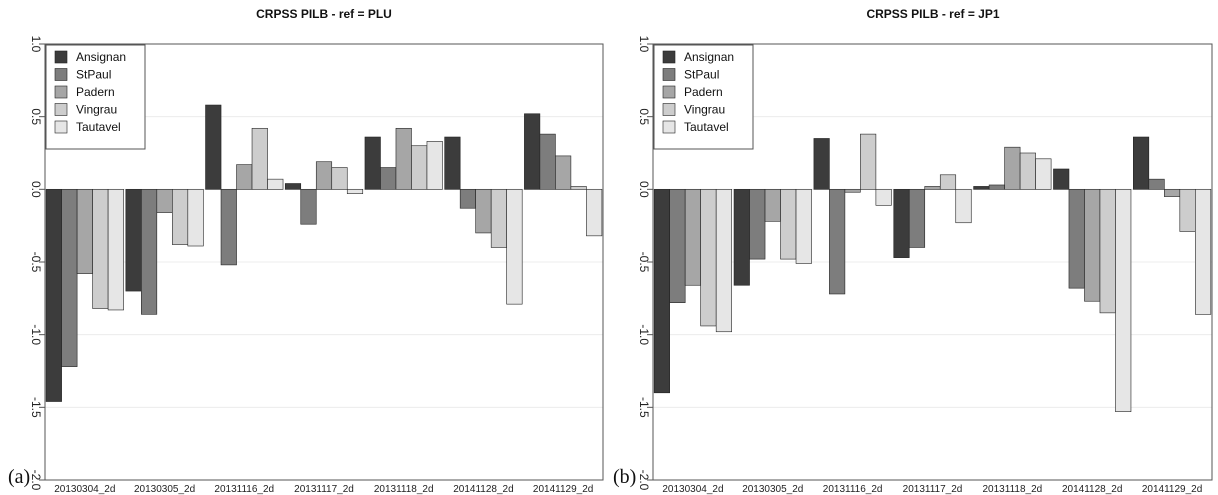 The width and height of the screenshot is (1218, 495). I want to click on y-tick-label: -1.0, so click(36, 334).